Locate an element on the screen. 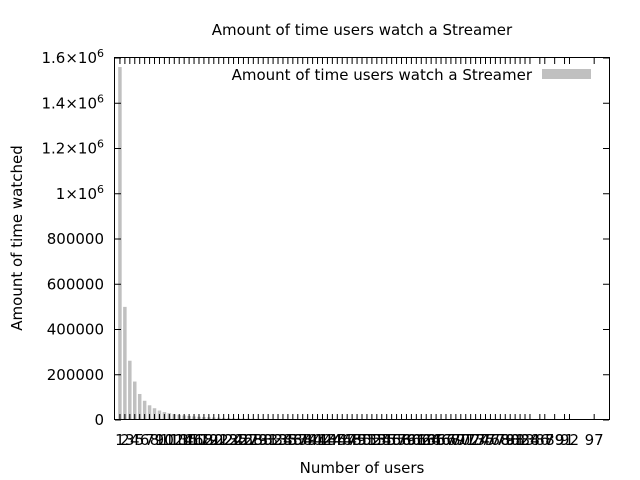 The height and width of the screenshot is (480, 640). y-axis-label-group: Amount of time watched is located at coordinates (17, 237).